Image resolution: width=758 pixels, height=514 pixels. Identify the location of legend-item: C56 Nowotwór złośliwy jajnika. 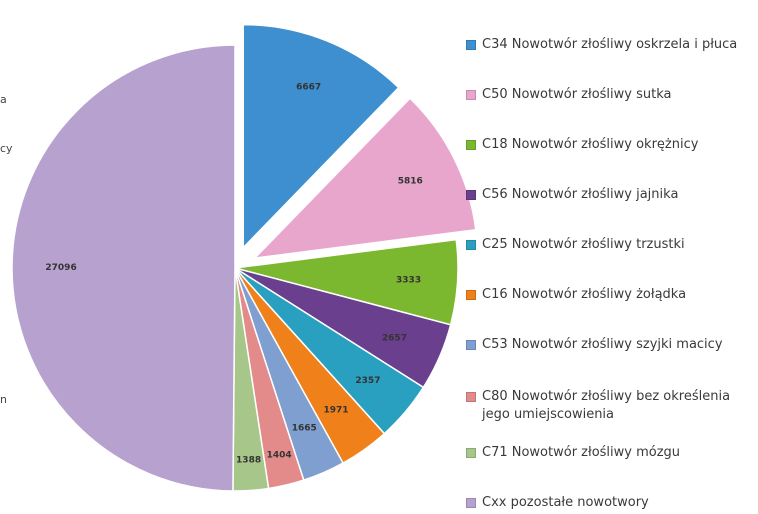
(611, 195).